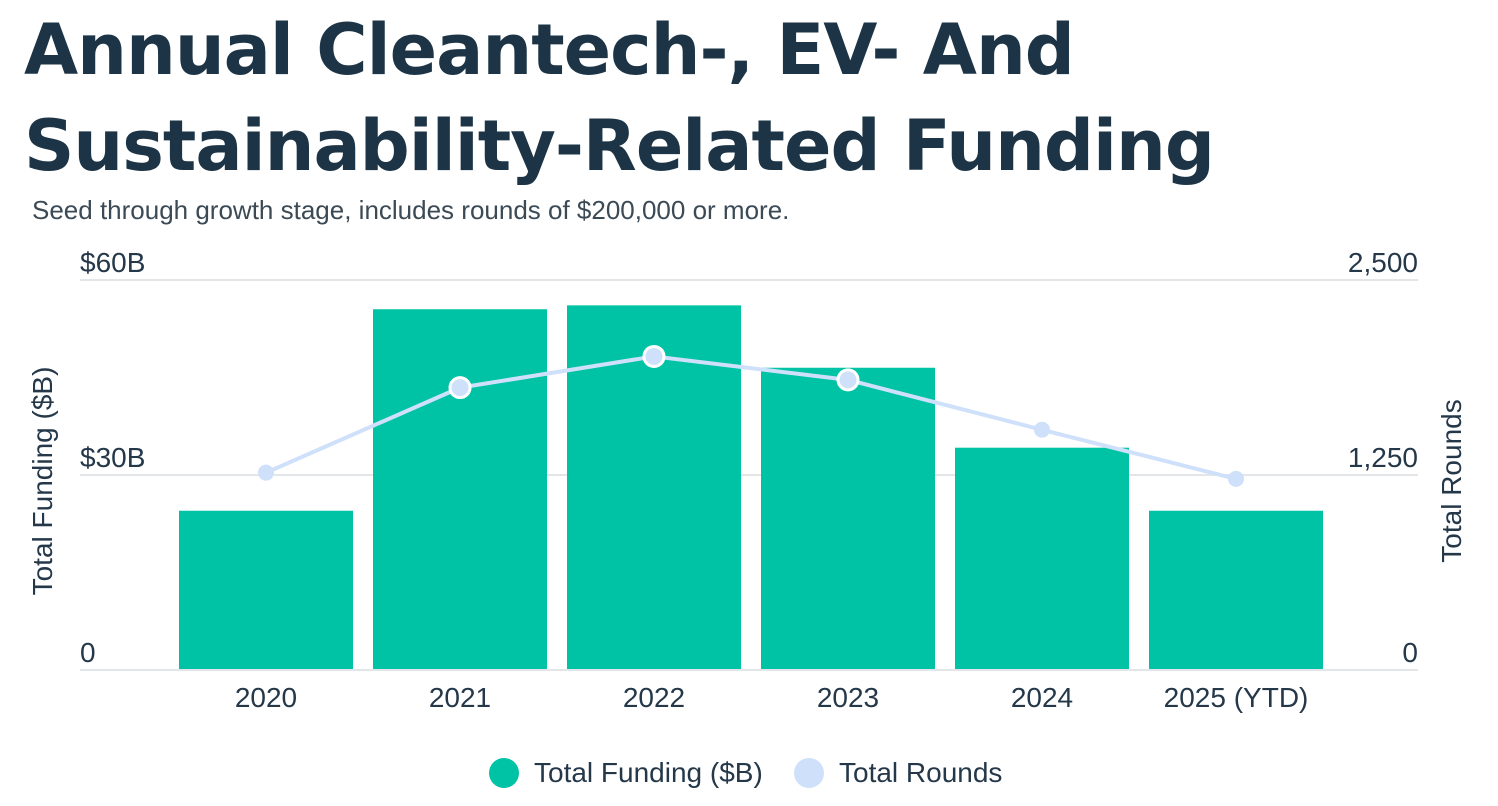 This screenshot has width=1498, height=806. I want to click on y-axis-right-title: Total Rounds, so click(1451, 480).